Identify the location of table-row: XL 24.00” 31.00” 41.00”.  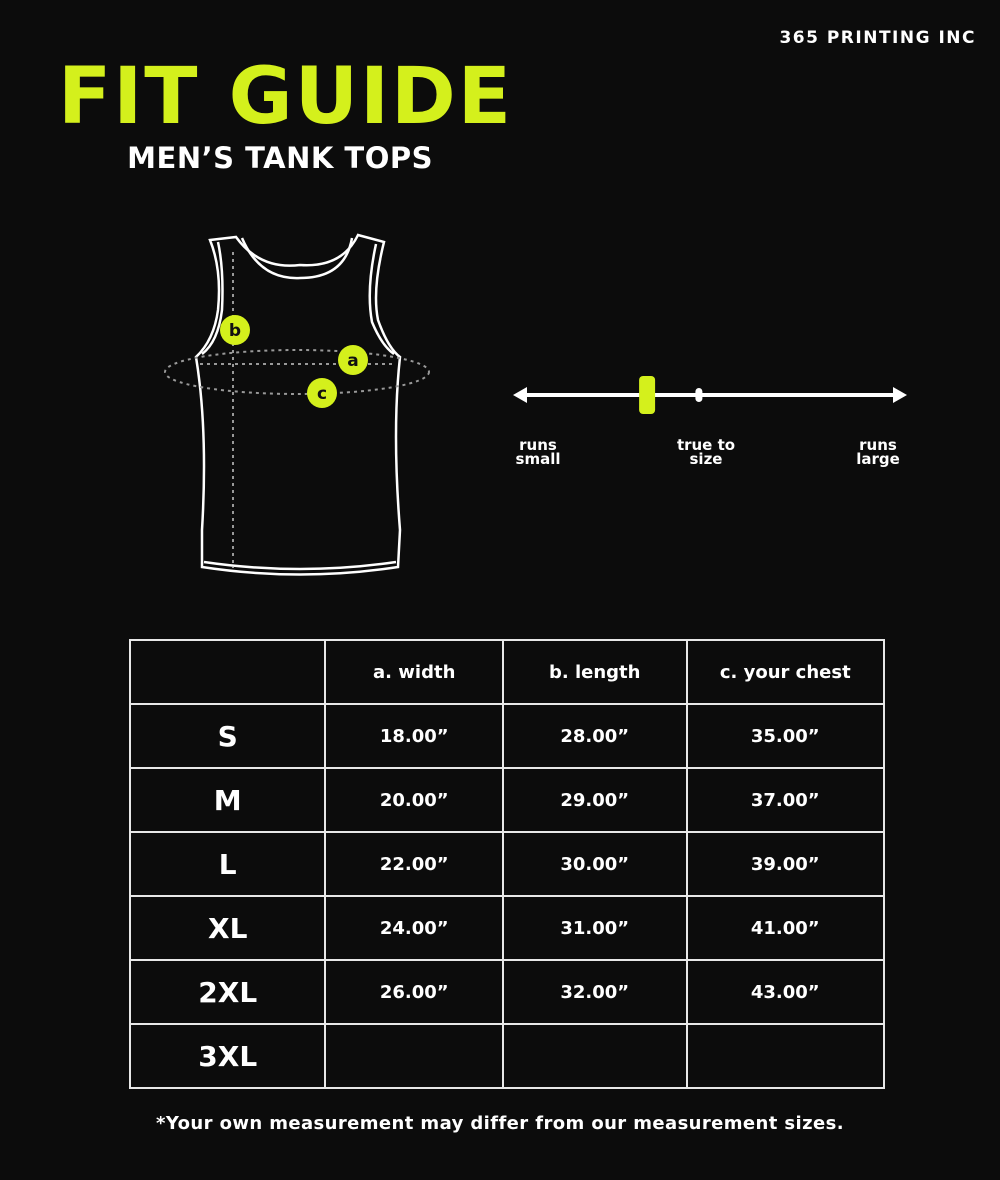
(506, 928).